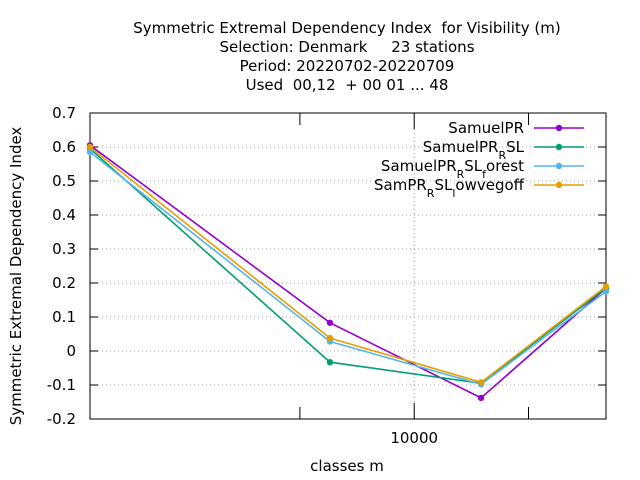  What do you see at coordinates (453, 193) in the screenshot?
I see `legend-label-part: l` at bounding box center [453, 193].